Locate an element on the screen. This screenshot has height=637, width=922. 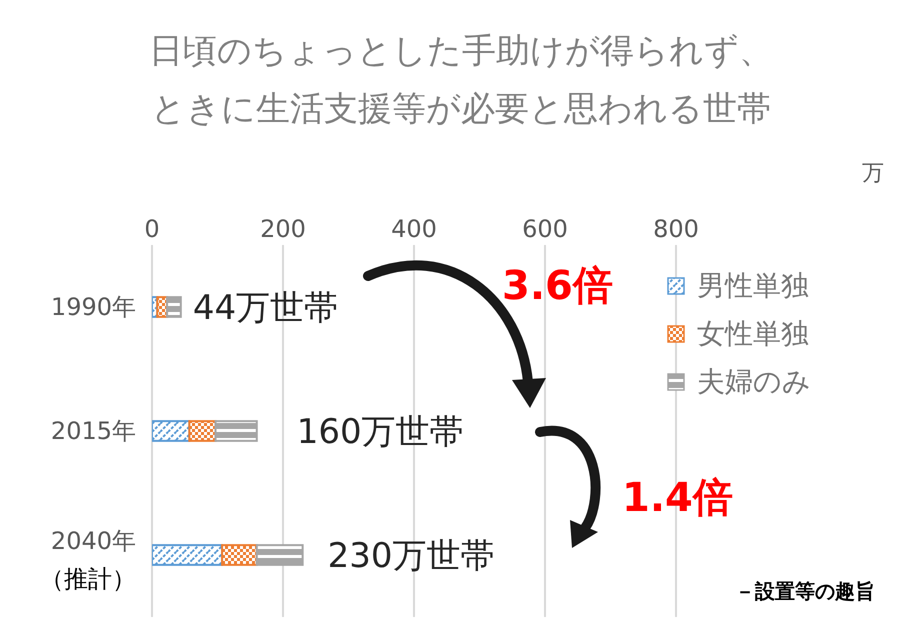
x-tick-label: 600 is located at coordinates (545, 229).